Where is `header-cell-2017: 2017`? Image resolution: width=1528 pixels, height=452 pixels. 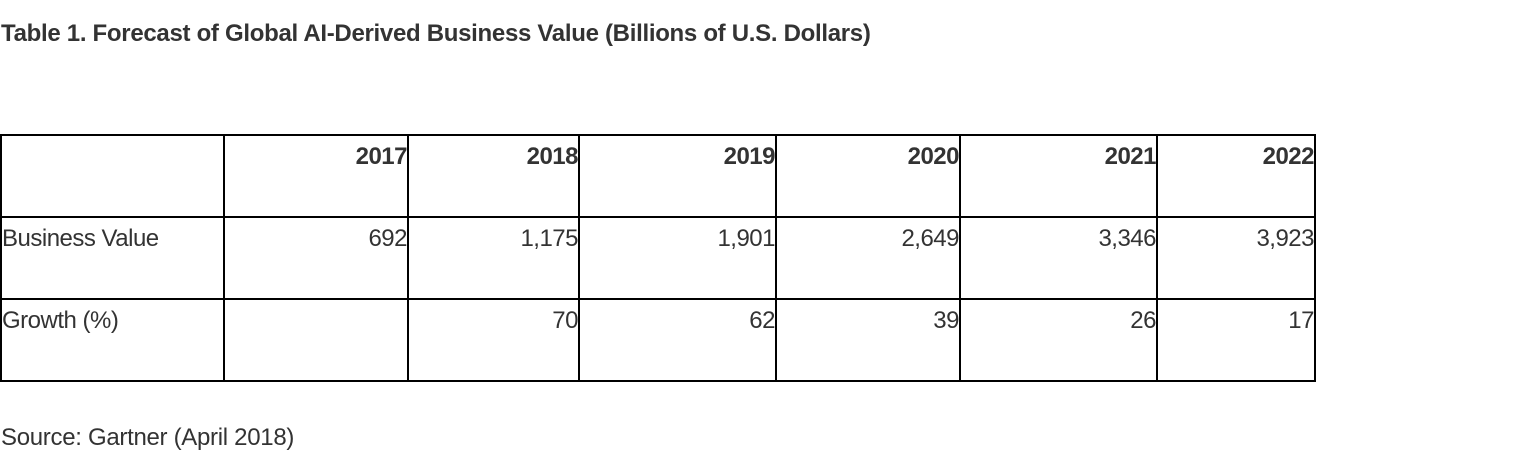 header-cell-2017: 2017 is located at coordinates (316, 176).